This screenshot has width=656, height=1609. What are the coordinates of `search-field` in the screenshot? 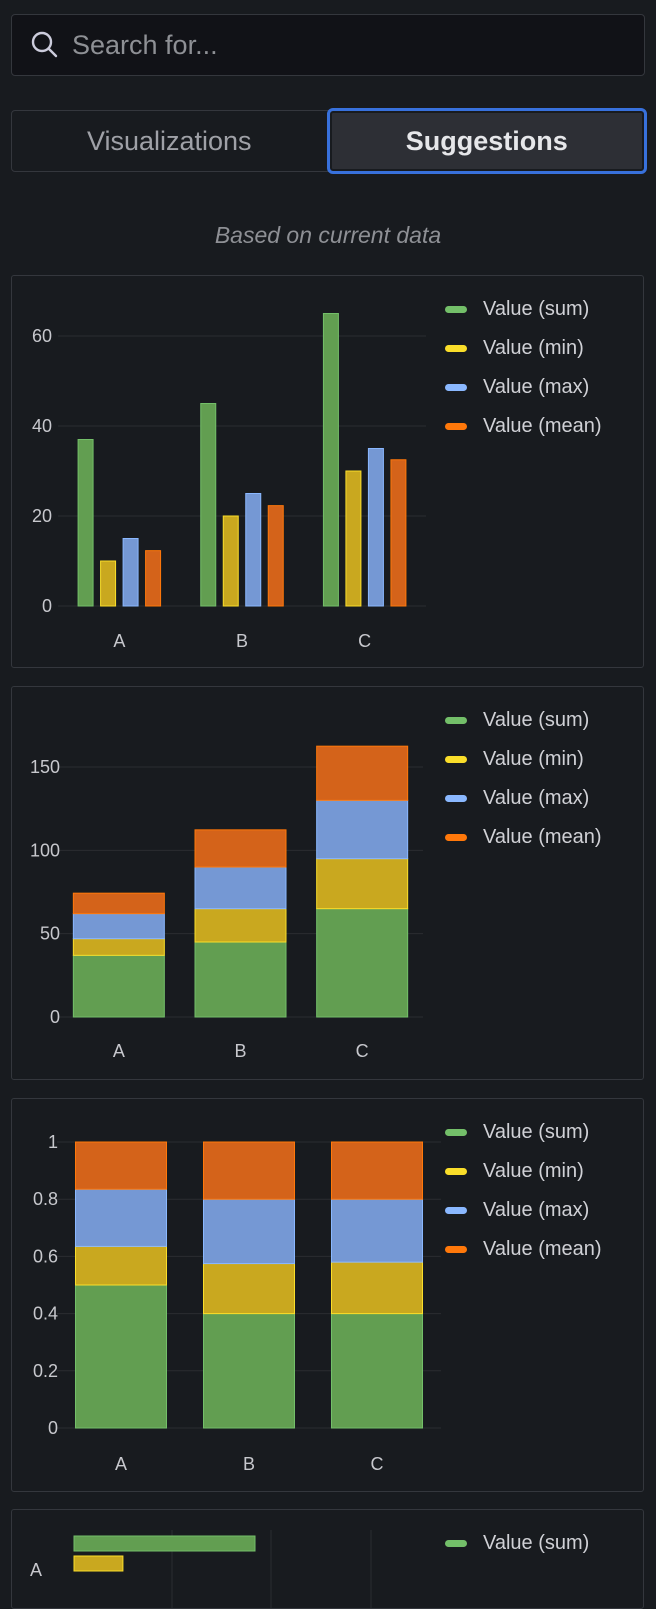 It's located at (328, 45).